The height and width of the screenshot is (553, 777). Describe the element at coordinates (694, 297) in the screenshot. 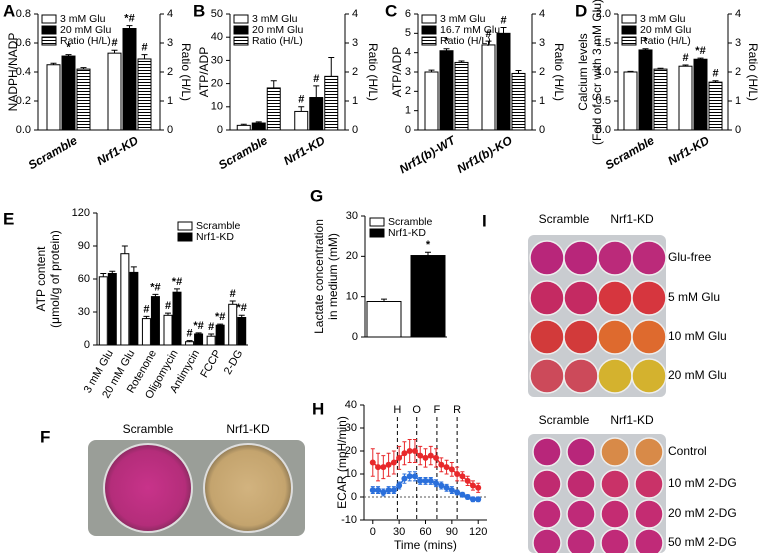

I see `row-label: 5 mM Glu` at that location.